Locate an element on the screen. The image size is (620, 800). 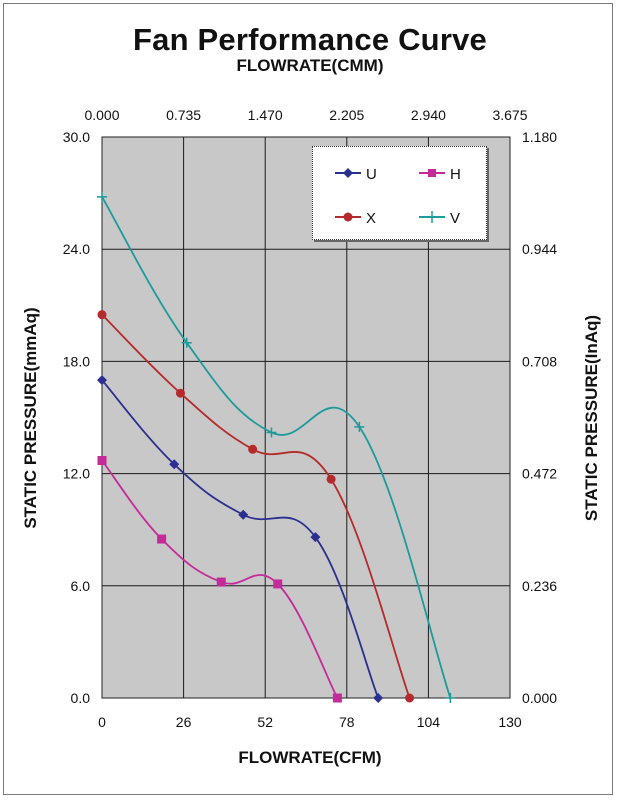
chart-title: Fan Performance Curve is located at coordinates (310, 39).